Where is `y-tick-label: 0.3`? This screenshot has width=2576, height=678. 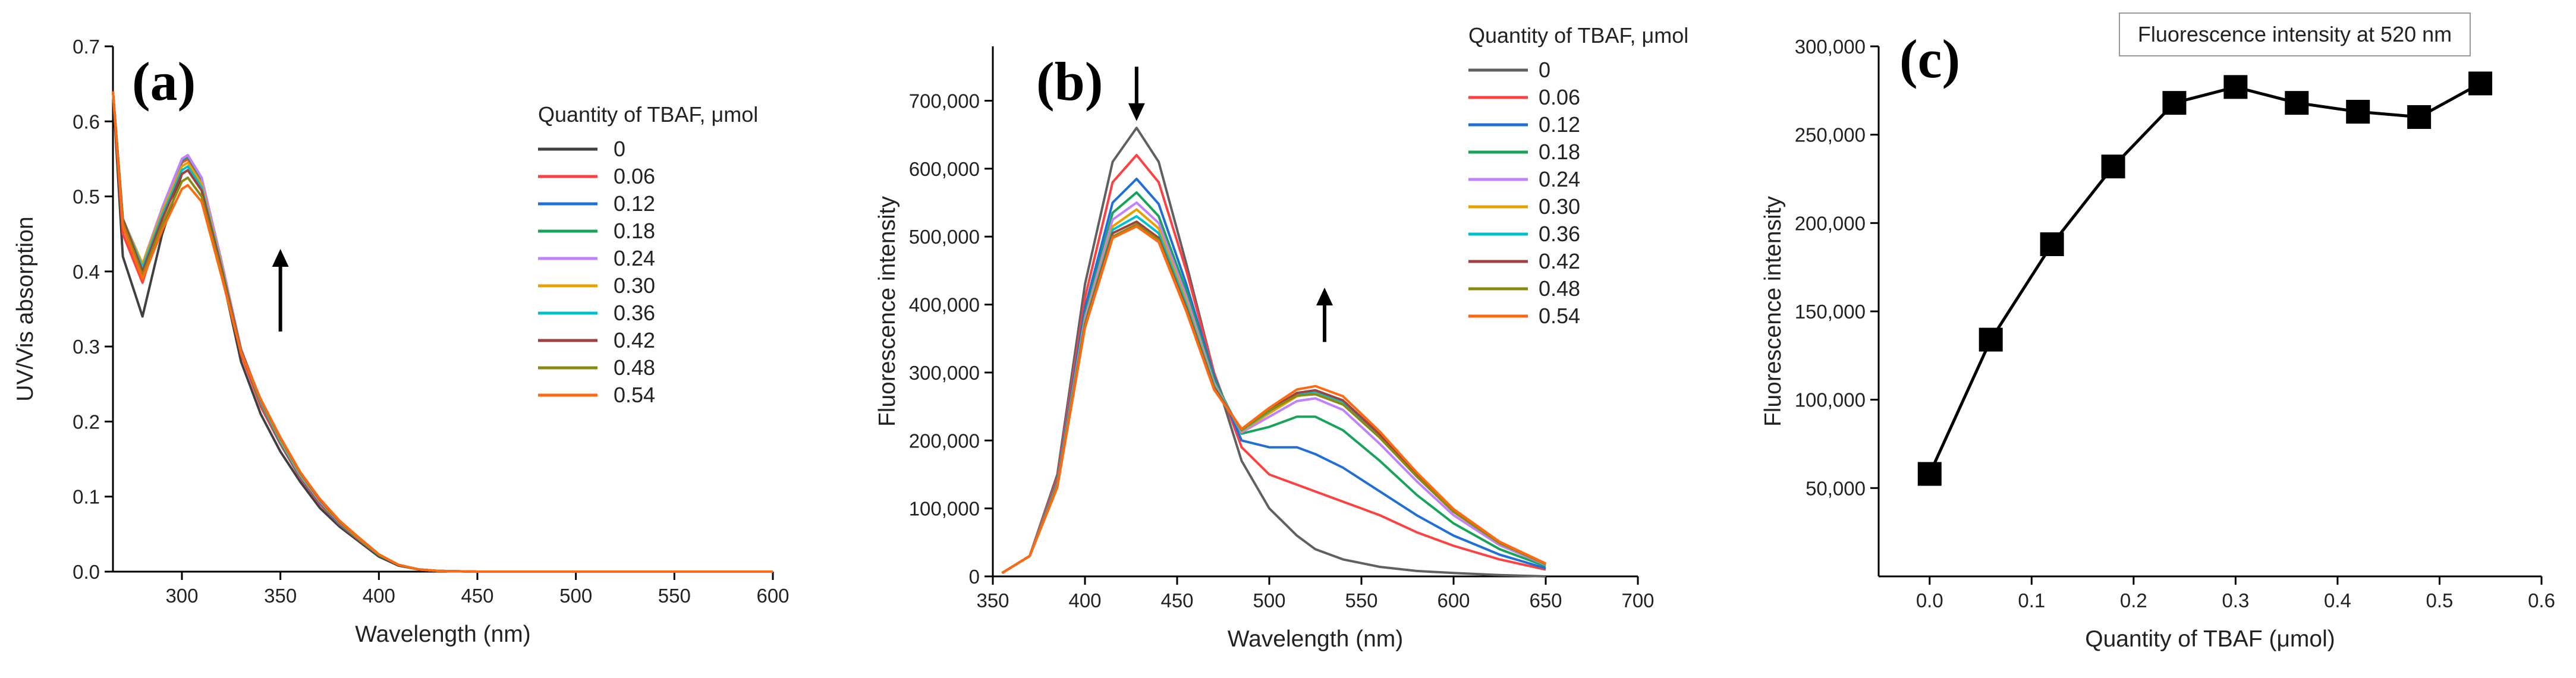 y-tick-label: 0.3 is located at coordinates (86, 347).